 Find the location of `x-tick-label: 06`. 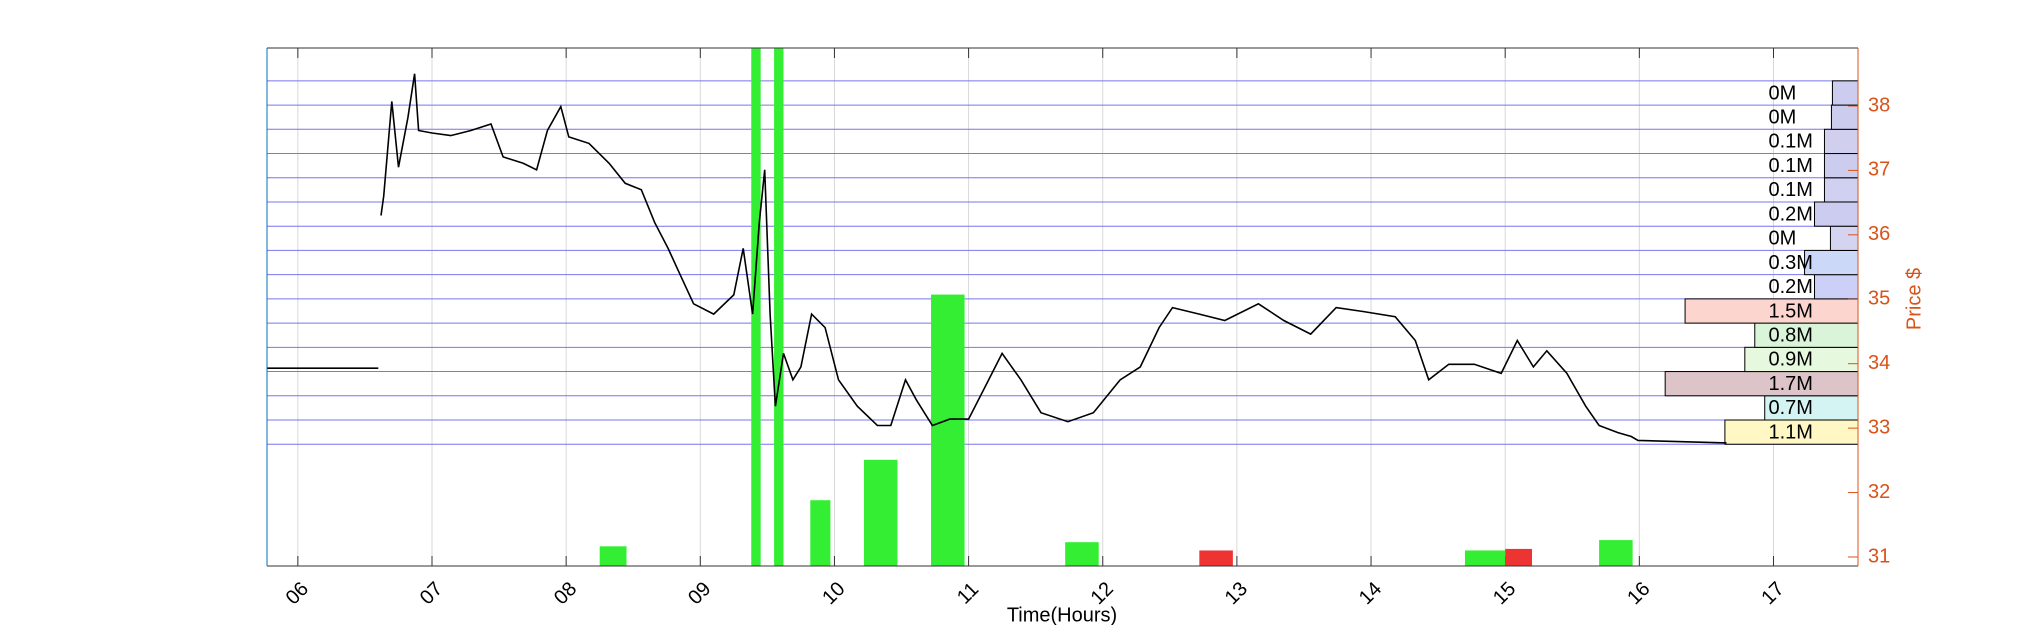

x-tick-label: 06 is located at coordinates (297, 593).